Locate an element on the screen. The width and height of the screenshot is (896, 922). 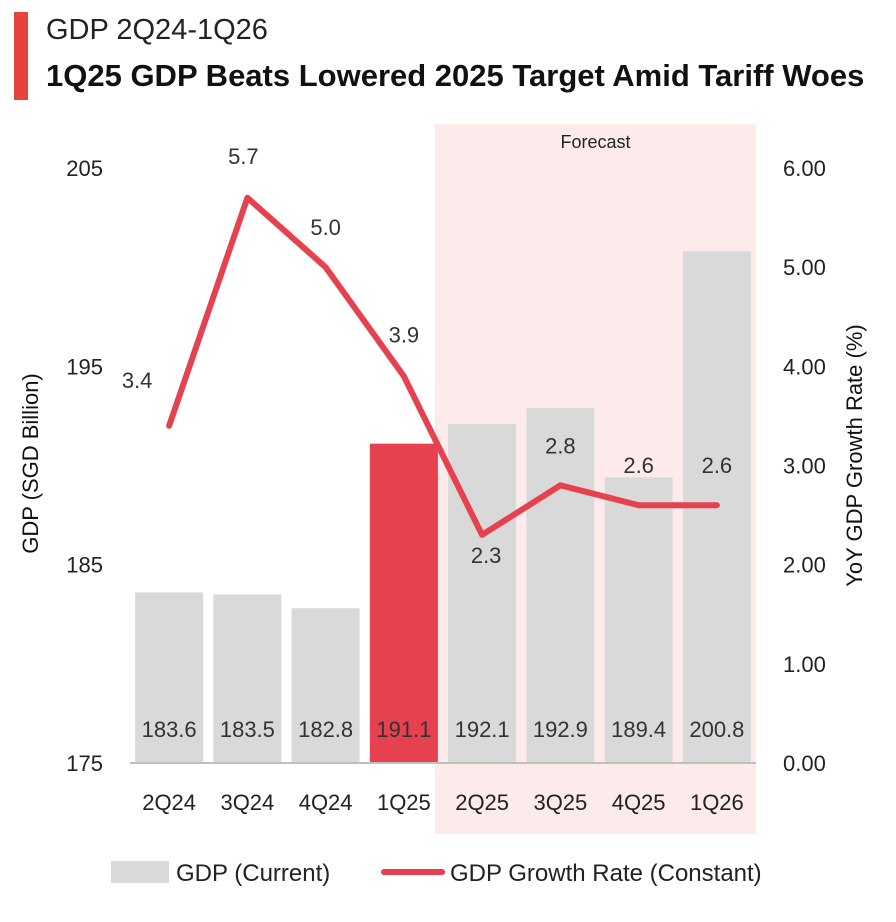
x-tick-label: 4Q25 is located at coordinates (639, 802).